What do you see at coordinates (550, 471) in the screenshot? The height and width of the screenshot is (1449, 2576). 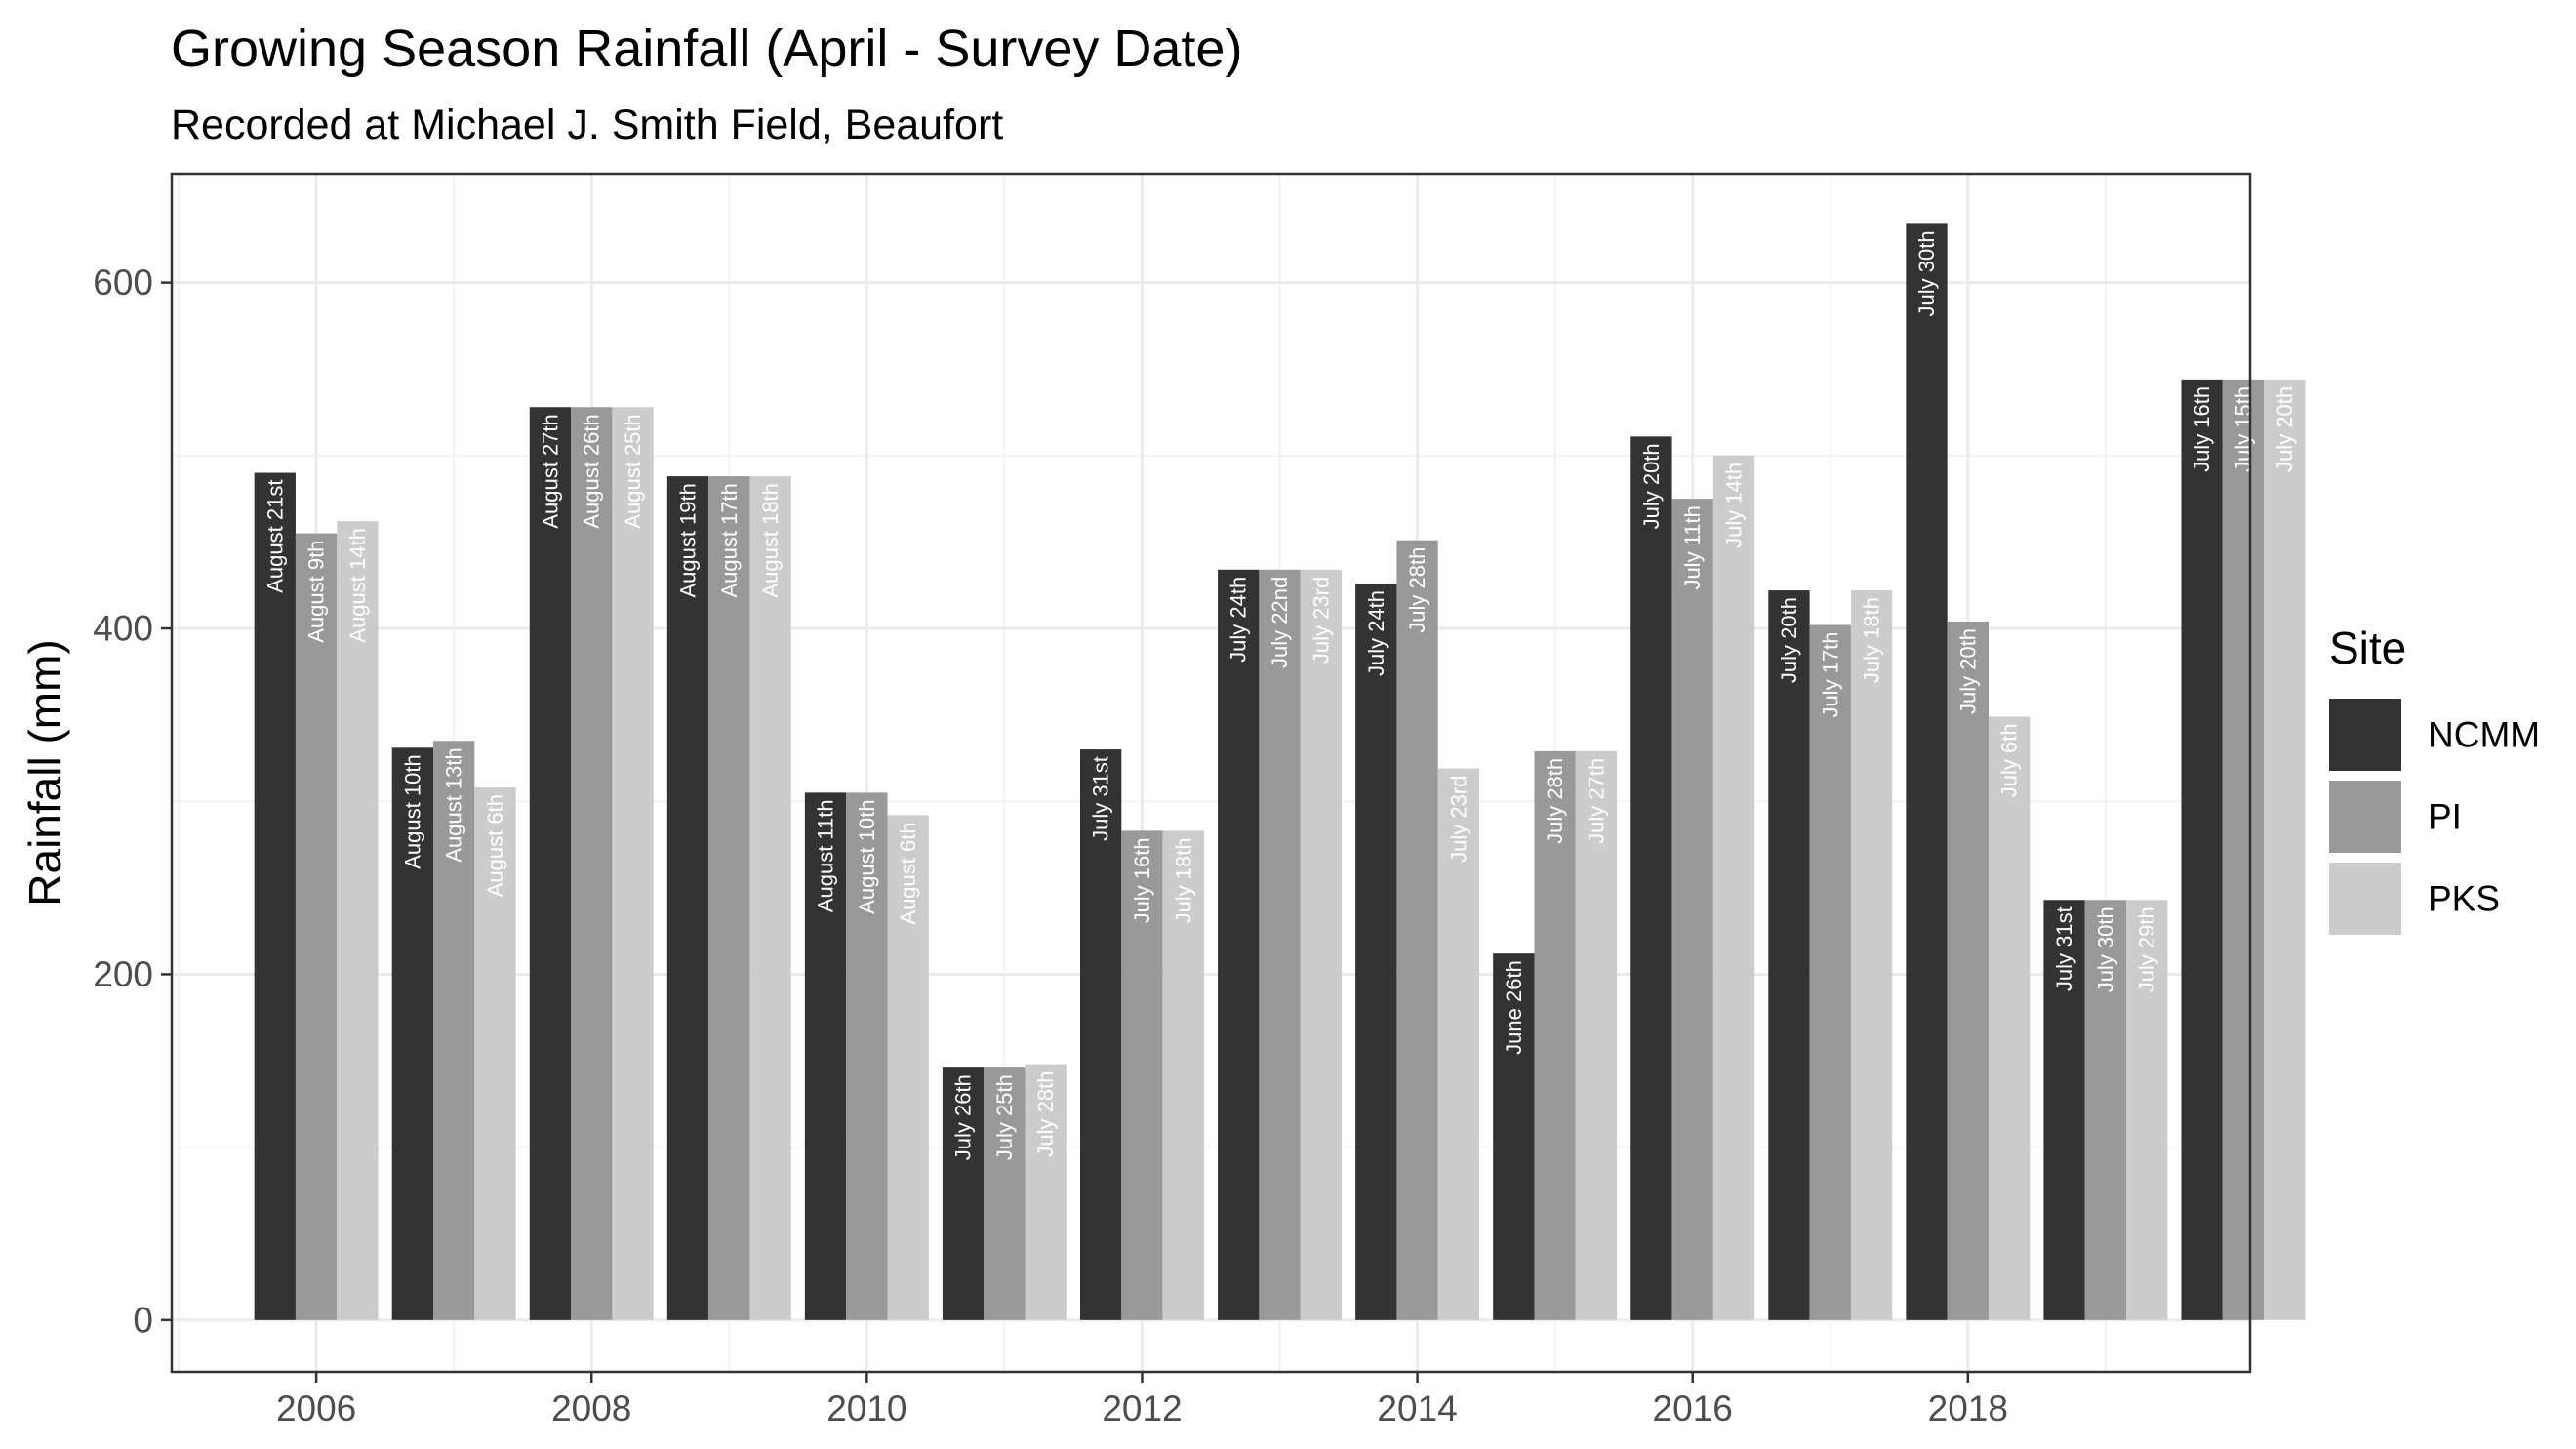 I see `bar-data-label: August 27th` at bounding box center [550, 471].